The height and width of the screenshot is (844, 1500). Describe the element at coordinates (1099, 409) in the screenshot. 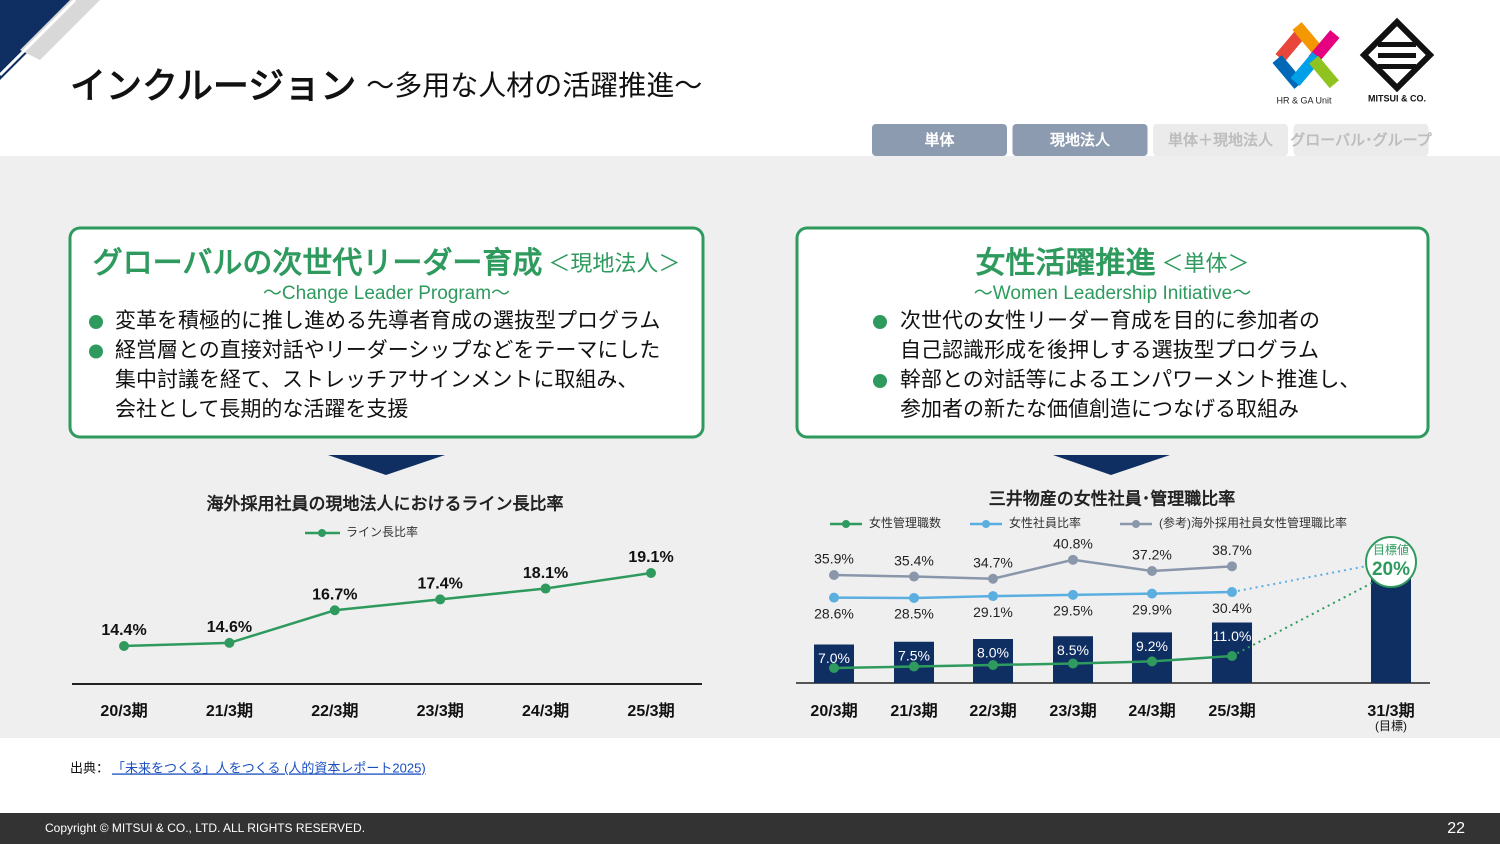

I see `bullet-text: 参加者の新たな価値創造につなげる取組み` at that location.